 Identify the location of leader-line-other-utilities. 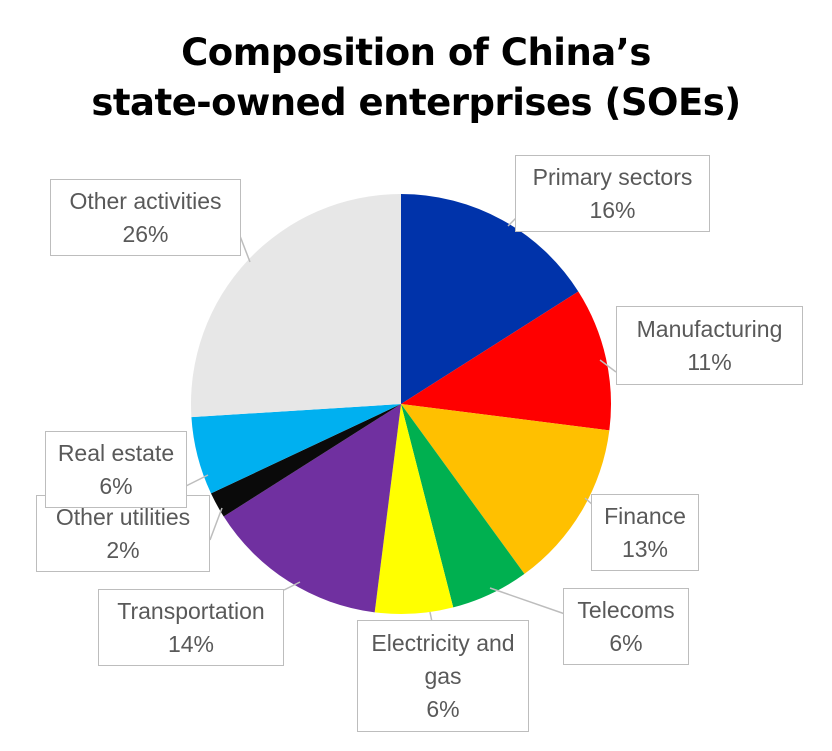
(216, 524).